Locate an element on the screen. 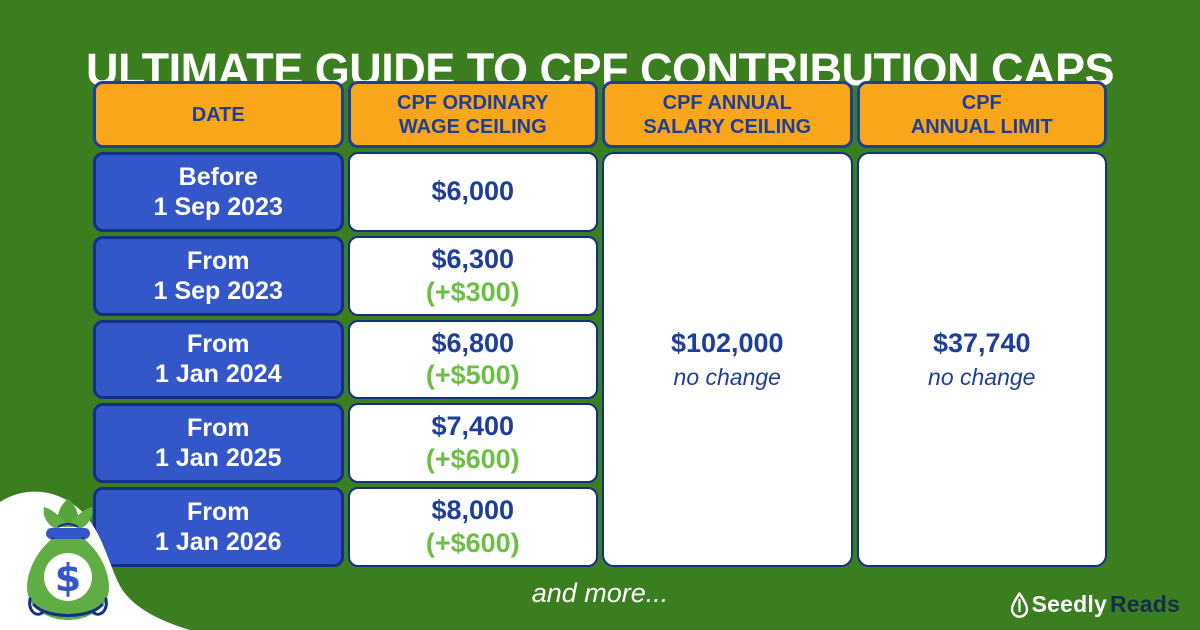 Image resolution: width=1200 pixels, height=630 pixels. wage-ceiling-cell: $7,400 (+$600) is located at coordinates (472, 443).